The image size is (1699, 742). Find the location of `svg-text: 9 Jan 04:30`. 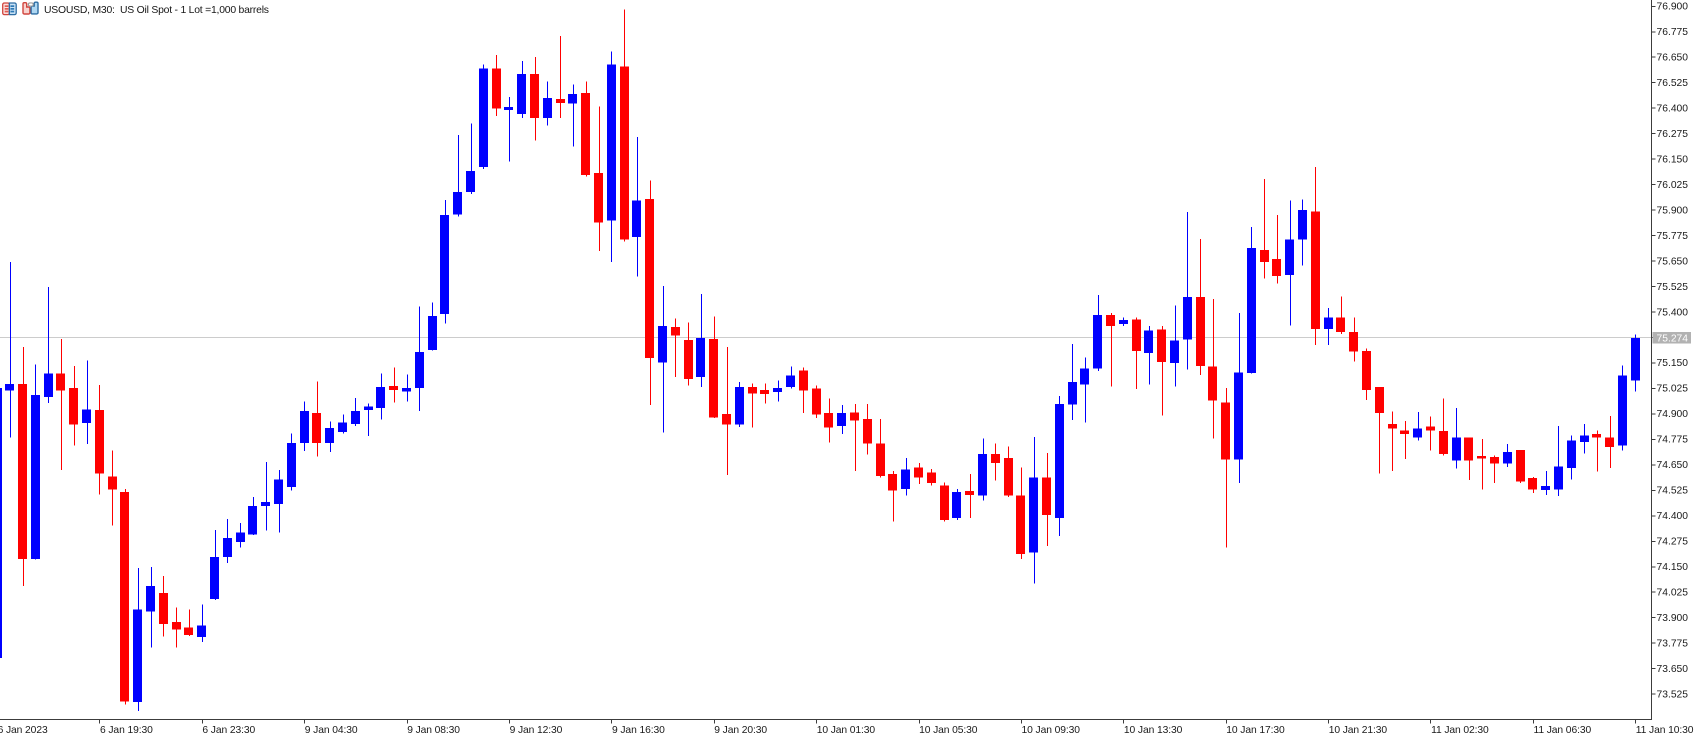

svg-text: 9 Jan 04:30 is located at coordinates (331, 730).